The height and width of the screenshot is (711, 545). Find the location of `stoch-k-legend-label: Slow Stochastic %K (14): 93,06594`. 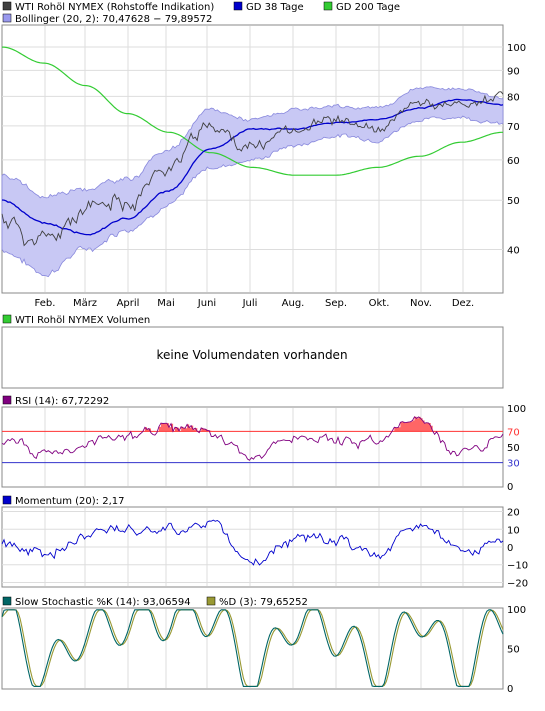

stoch-k-legend-label: Slow Stochastic %K (14): 93,06594 is located at coordinates (103, 602).